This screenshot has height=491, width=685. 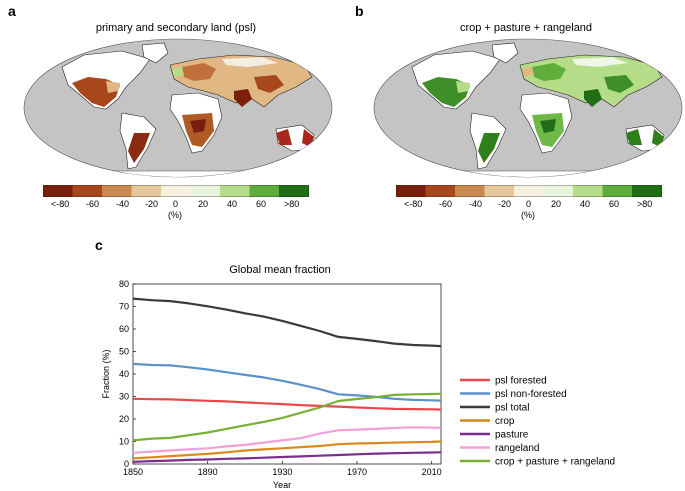 What do you see at coordinates (287, 457) in the screenshot?
I see `series-line-pasture` at bounding box center [287, 457].